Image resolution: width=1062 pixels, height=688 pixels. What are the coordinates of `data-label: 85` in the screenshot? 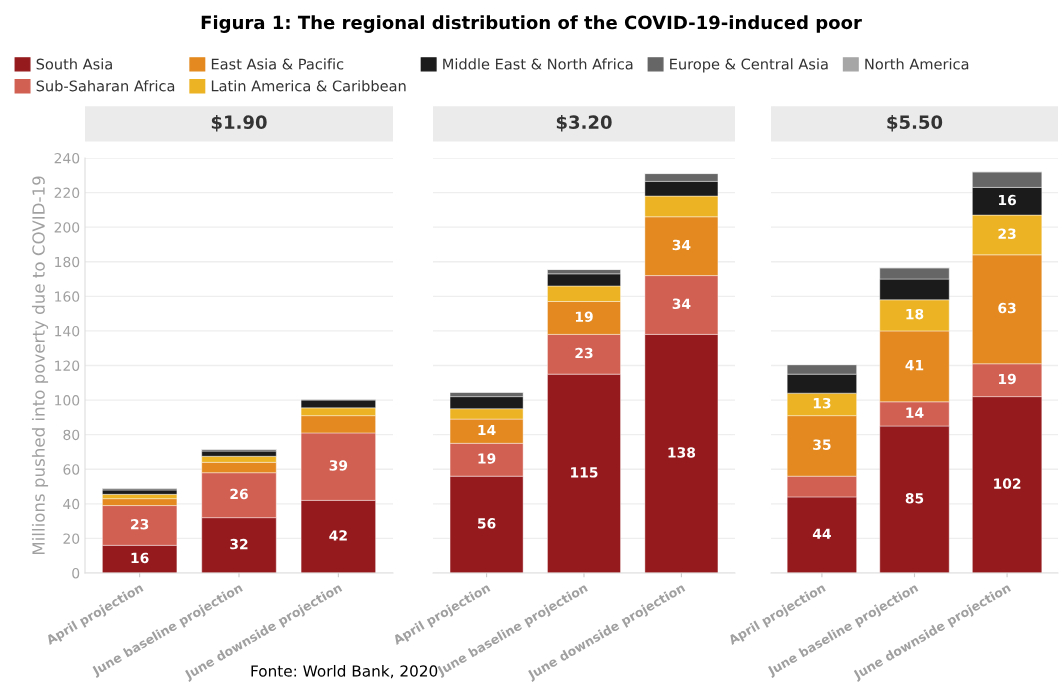 It's located at (914, 498).